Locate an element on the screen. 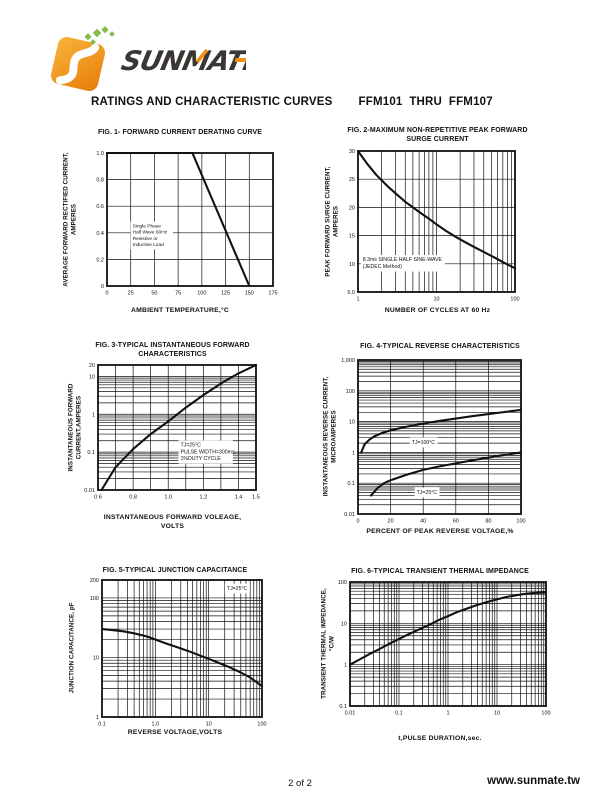 The image size is (610, 810). logo-s-swoosh is located at coordinates (77, 64).